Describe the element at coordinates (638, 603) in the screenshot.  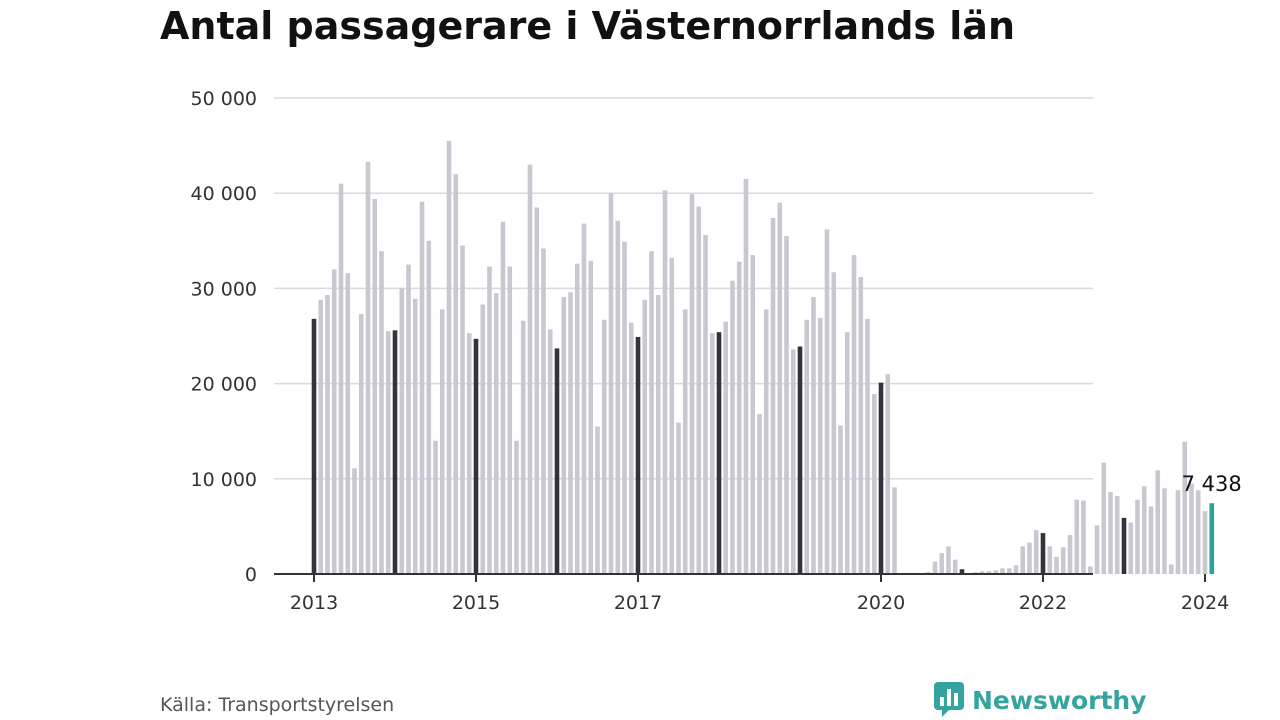
I see `x-tick-label: 2017` at that location.